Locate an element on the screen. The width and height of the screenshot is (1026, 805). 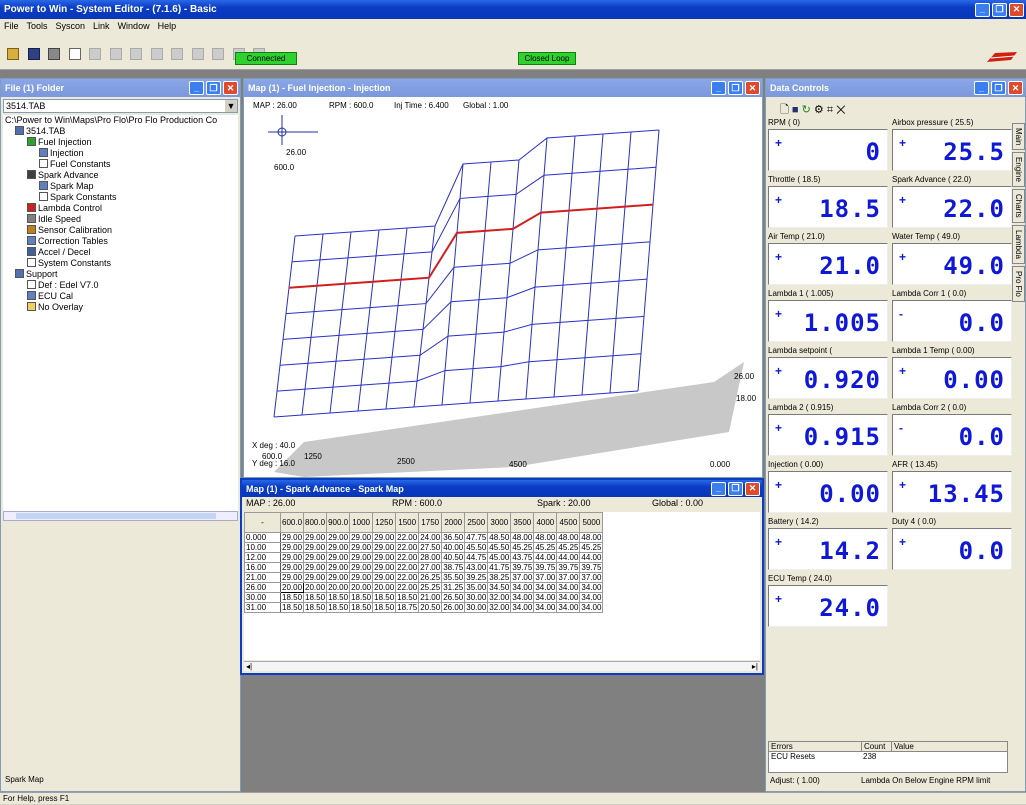
file-close-button: ✕ is located at coordinates (230, 88).